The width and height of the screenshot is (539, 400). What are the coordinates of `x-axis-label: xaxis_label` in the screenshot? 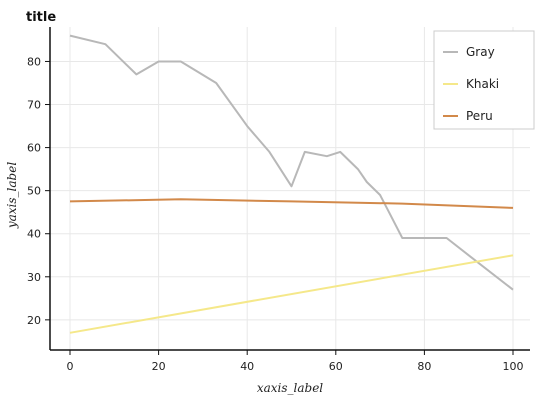 It's located at (290, 388).